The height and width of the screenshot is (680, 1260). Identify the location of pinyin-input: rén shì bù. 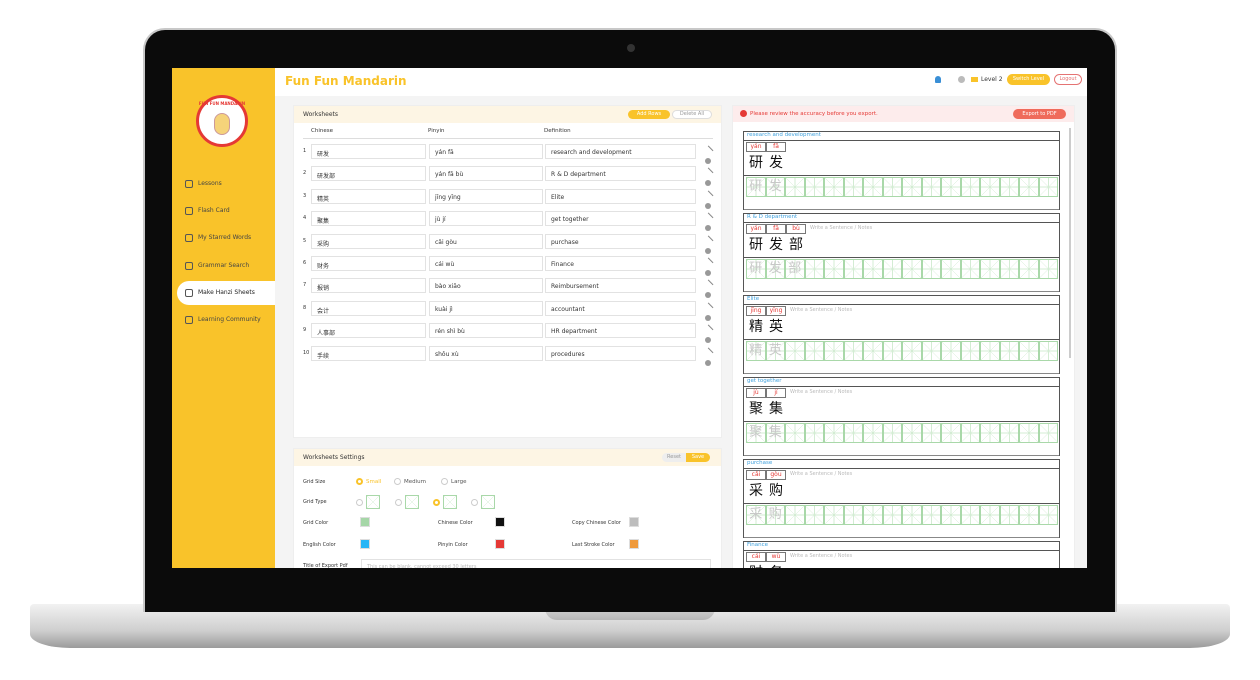
(486, 331).